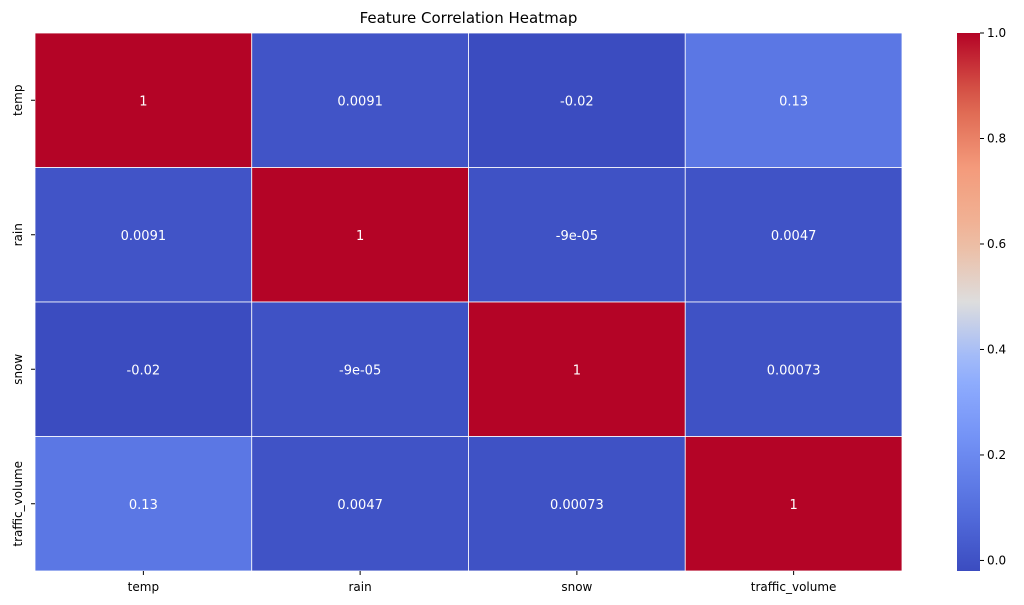 Image resolution: width=1024 pixels, height=605 pixels. What do you see at coordinates (996, 560) in the screenshot?
I see `colorbar-tick-label: 0.0` at bounding box center [996, 560].